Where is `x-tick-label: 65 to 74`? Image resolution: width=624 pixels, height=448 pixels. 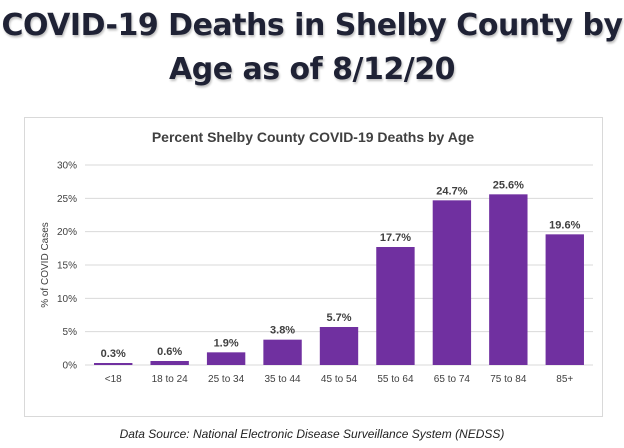
x-tick-label: 65 to 74 is located at coordinates (452, 379).